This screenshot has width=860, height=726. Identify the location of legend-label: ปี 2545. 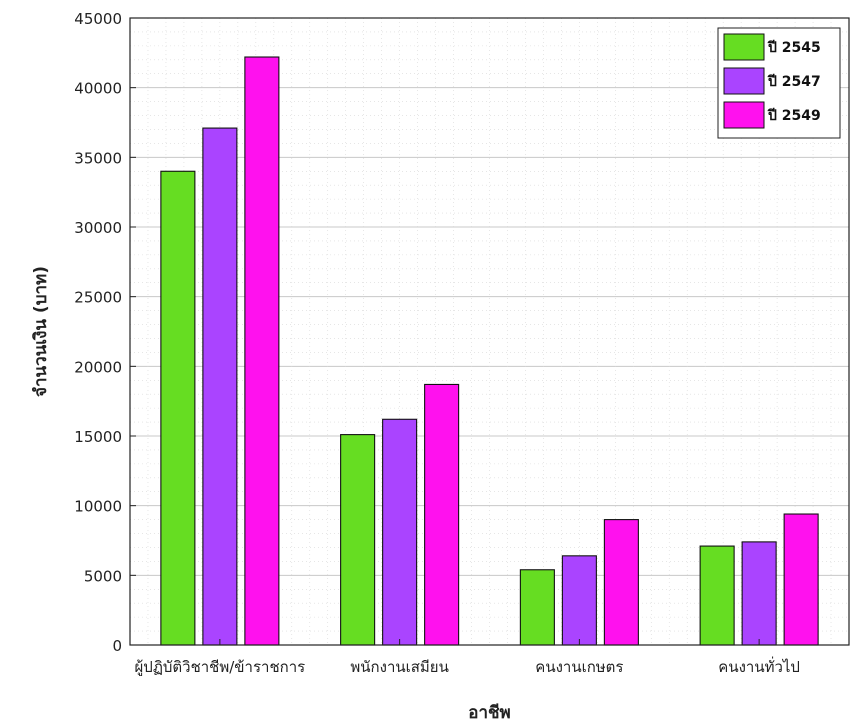
(794, 48).